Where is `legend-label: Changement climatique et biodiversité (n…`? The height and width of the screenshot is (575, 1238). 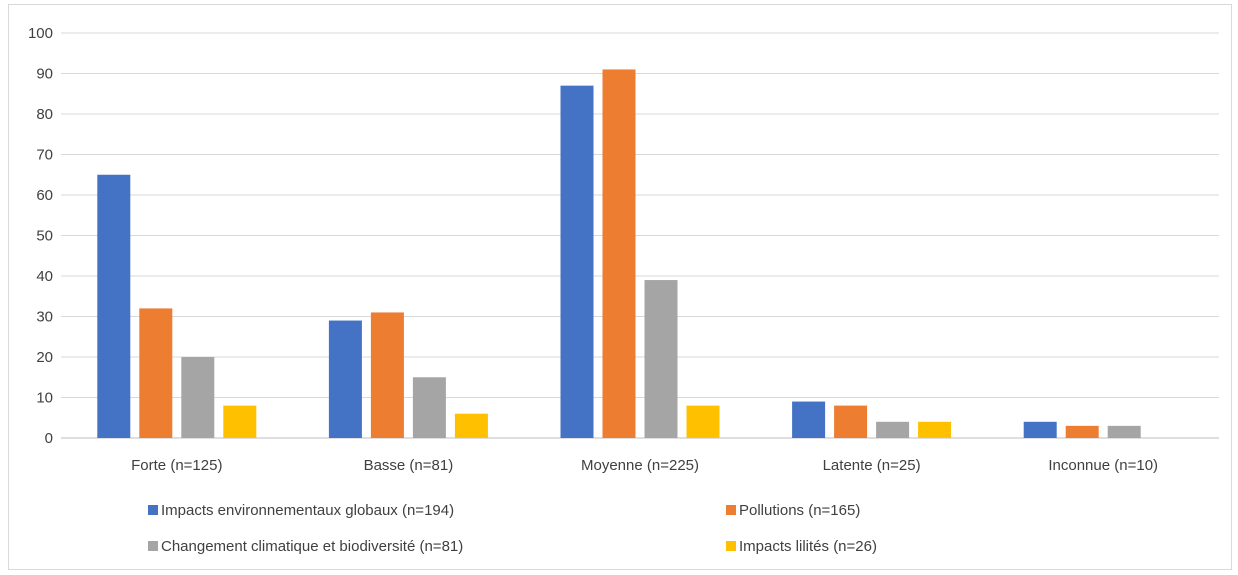
legend-label: Changement climatique et biodiversité (n… is located at coordinates (312, 546).